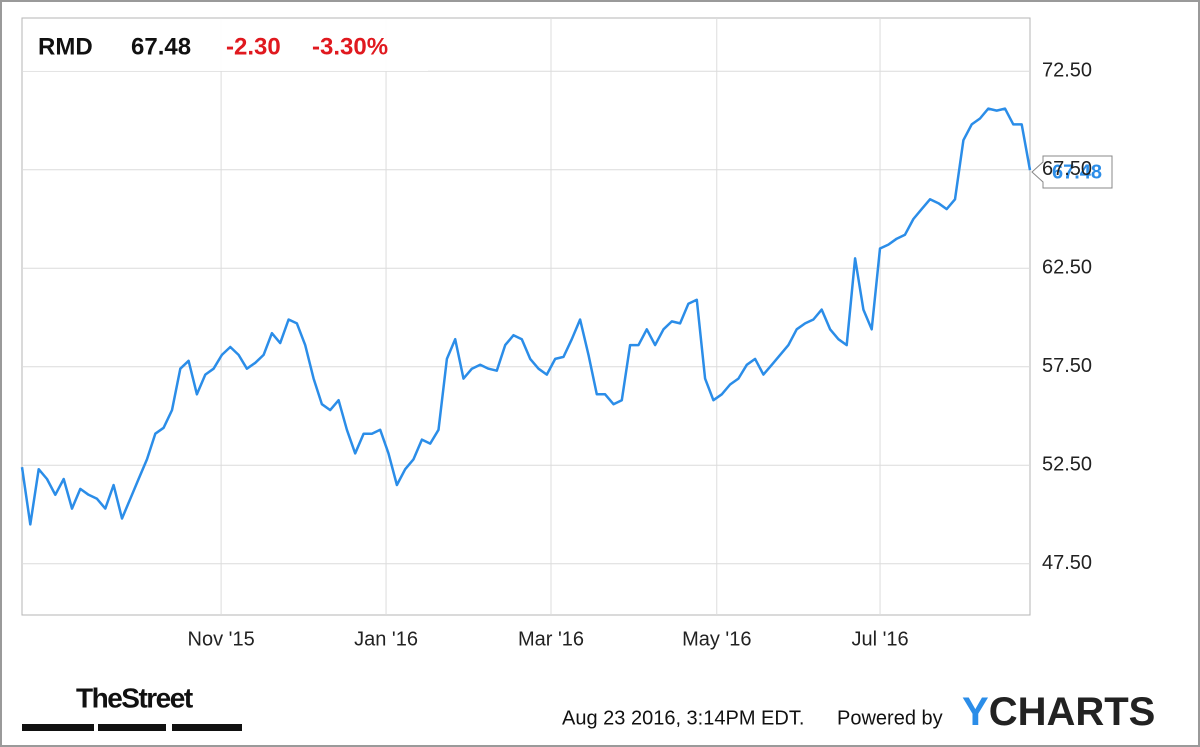  I want to click on y-tick-label: 47.50, so click(1067, 563).